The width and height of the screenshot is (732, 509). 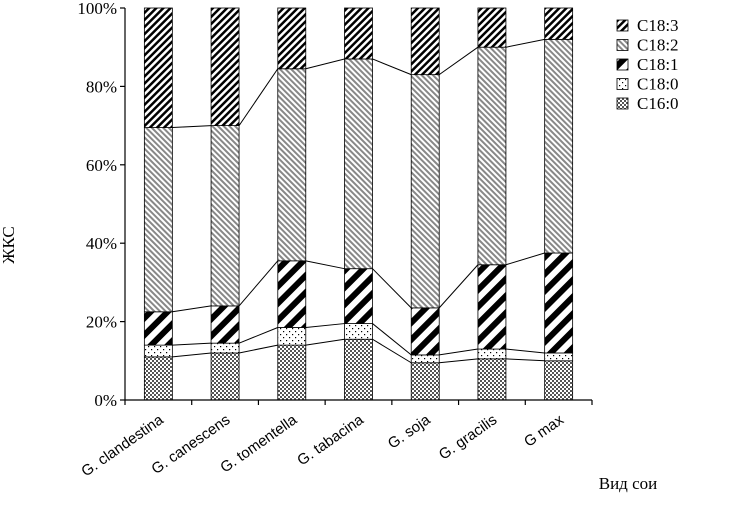 What do you see at coordinates (658, 64) in the screenshot?
I see `legend-label: C18:1` at bounding box center [658, 64].